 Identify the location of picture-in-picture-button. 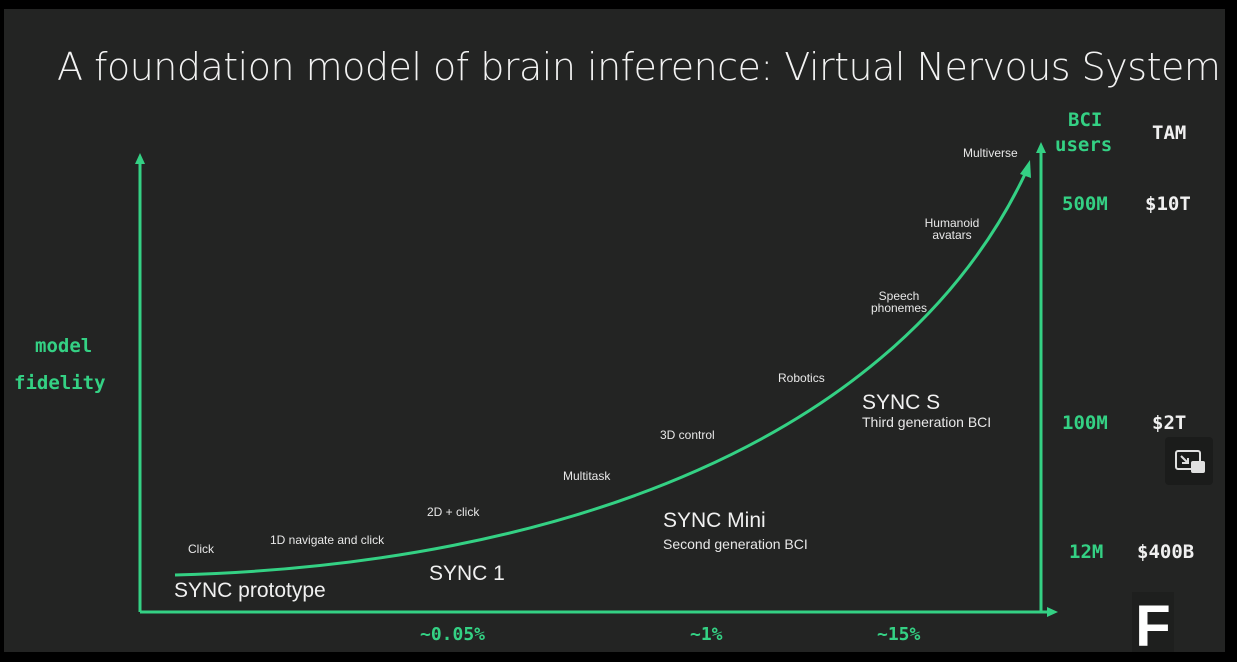
(1189, 461).